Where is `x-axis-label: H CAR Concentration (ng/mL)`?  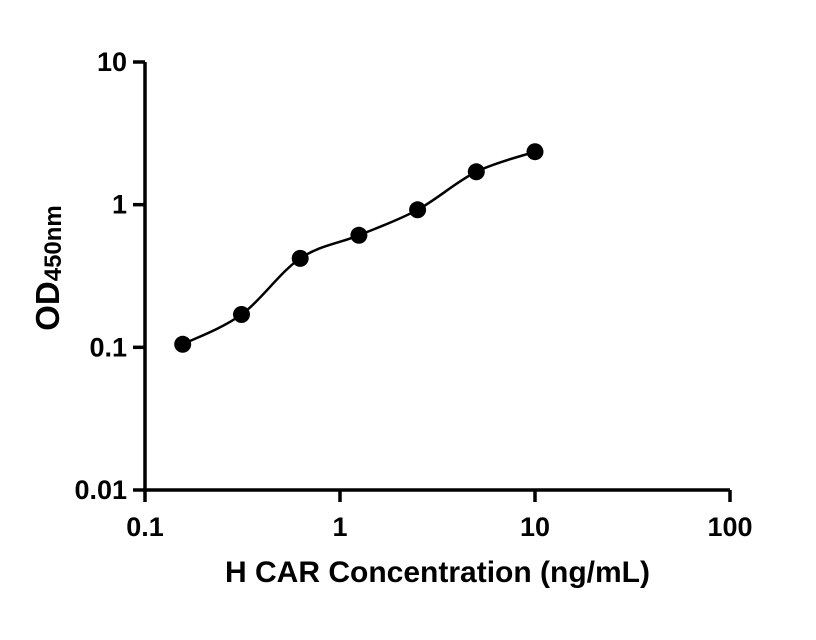 x-axis-label: H CAR Concentration (ng/mL) is located at coordinates (437, 572).